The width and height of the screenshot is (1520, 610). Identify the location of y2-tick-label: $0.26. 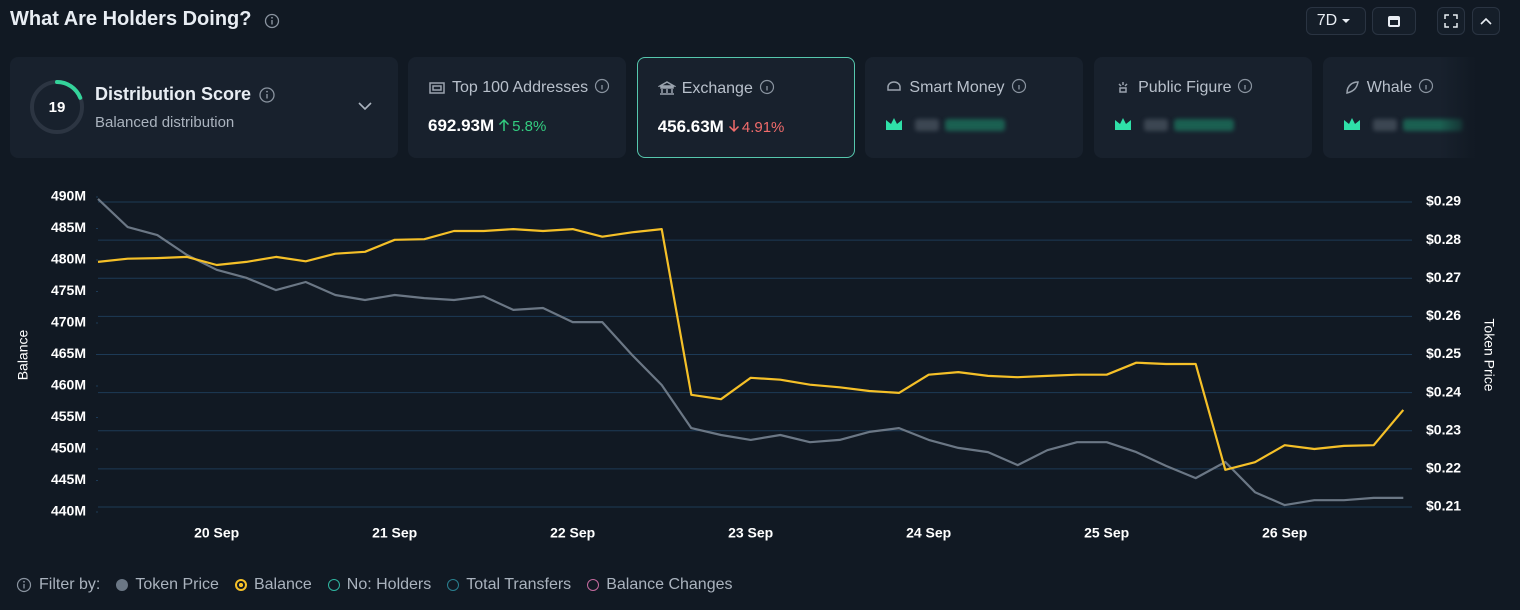
(1443, 315).